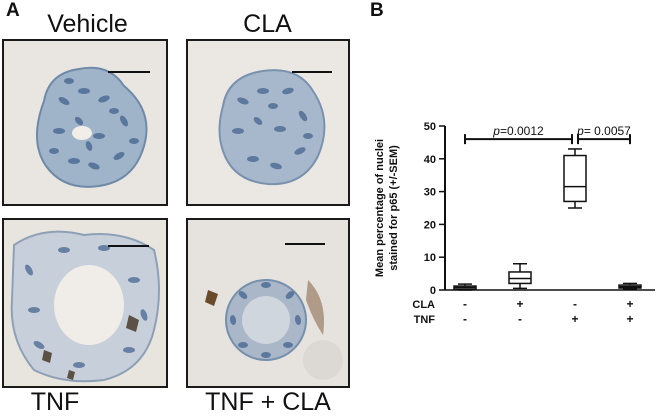 Image resolution: width=670 pixels, height=417 pixels. I want to click on y-tick-label: 0, so click(433, 291).